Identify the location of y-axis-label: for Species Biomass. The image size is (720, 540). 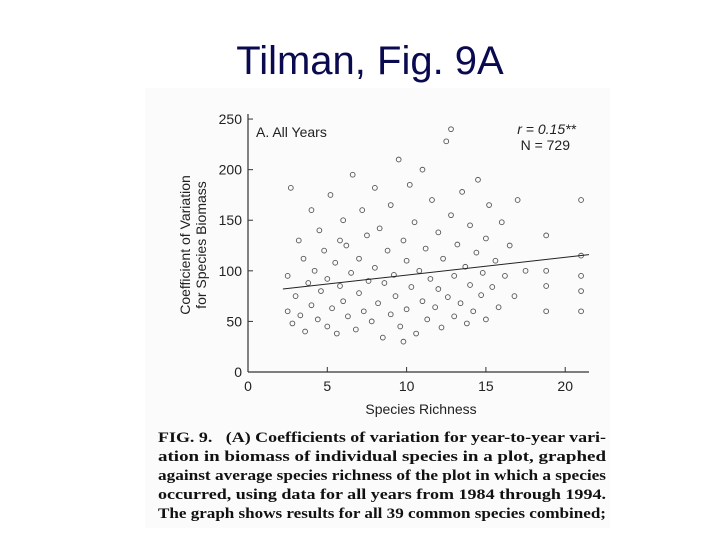
(201, 245).